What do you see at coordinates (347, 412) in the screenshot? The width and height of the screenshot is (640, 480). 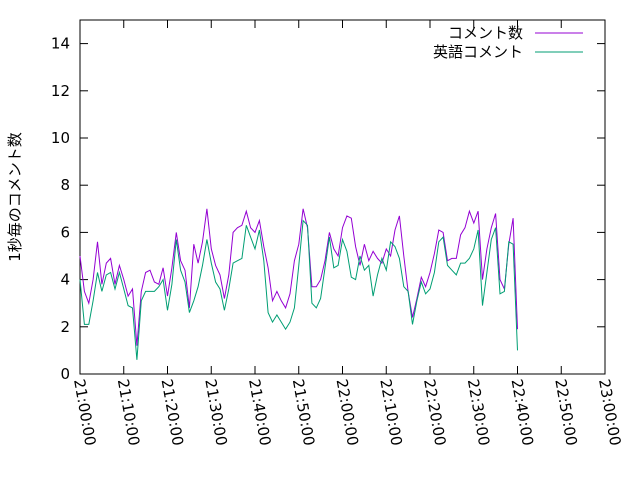 I see `x-tick-label: 22:00:00` at bounding box center [347, 412].